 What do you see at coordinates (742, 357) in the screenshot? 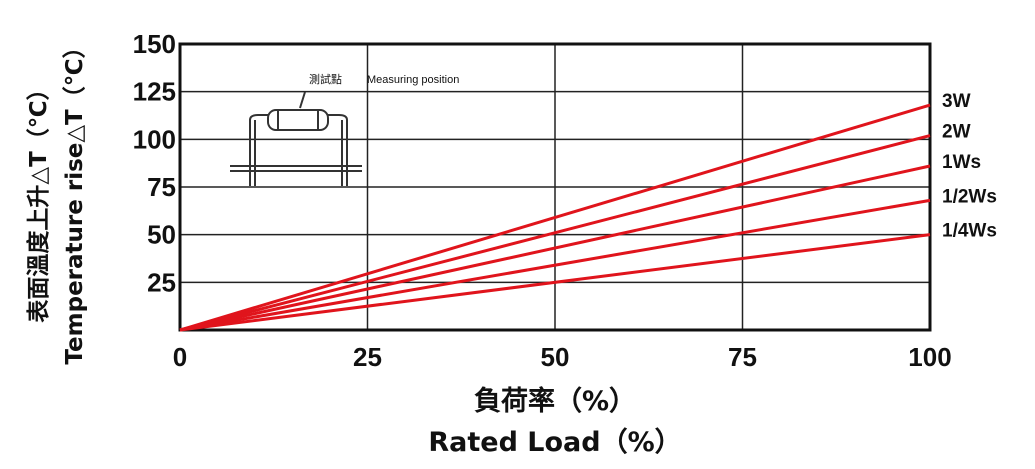
I see `x-tick-label: 75` at bounding box center [742, 357].